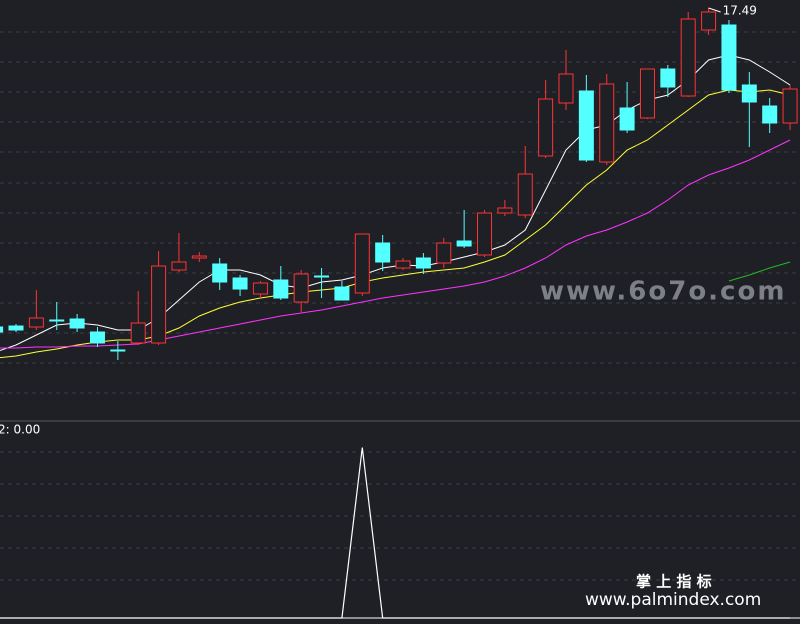  Describe the element at coordinates (759, 271) in the screenshot. I see `moving-average-line` at that location.